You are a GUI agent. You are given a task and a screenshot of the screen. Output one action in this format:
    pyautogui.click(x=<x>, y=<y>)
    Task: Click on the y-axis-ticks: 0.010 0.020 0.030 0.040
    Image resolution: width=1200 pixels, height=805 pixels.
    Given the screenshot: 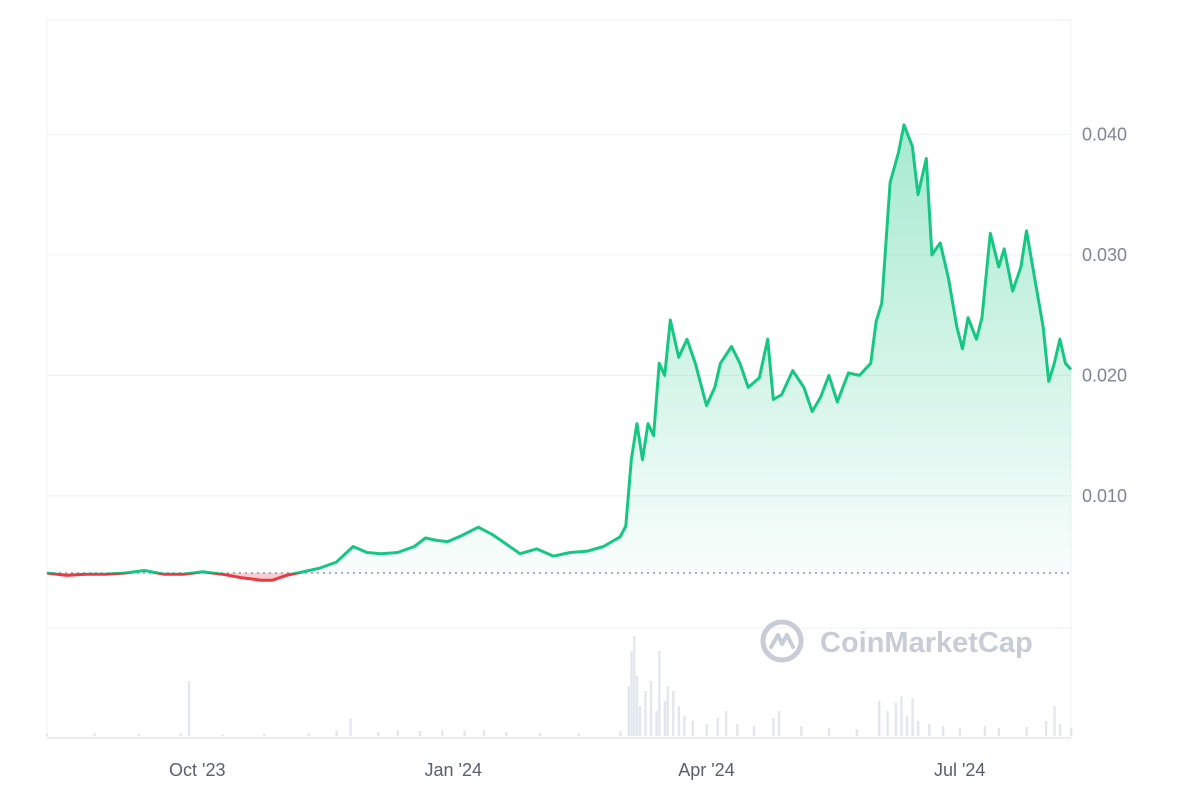 What is the action you would take?
    pyautogui.click(x=1104, y=314)
    